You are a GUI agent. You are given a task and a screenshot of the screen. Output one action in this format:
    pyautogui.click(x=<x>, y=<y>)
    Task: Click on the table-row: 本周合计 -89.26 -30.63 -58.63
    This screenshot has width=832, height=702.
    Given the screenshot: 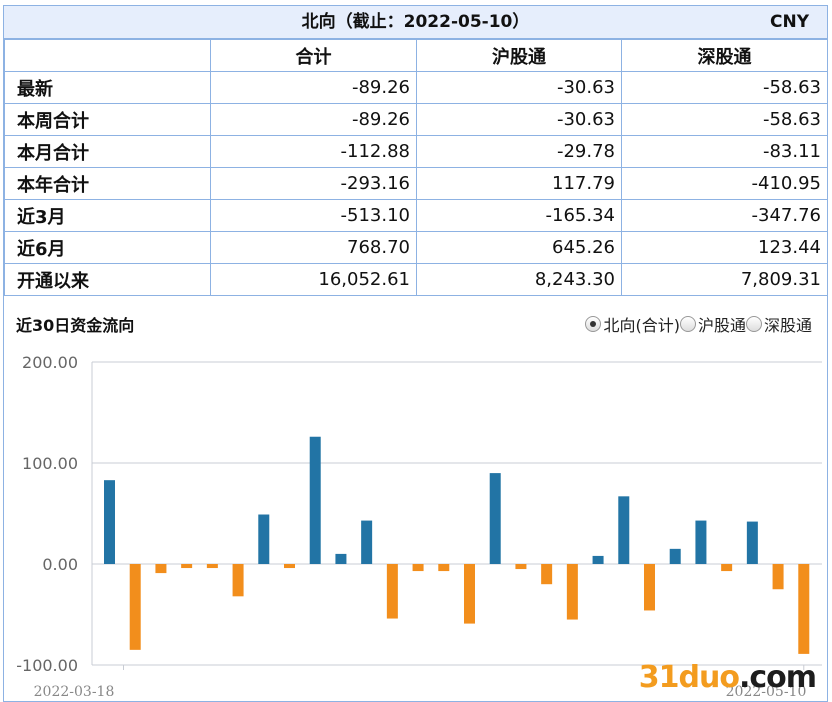 What is the action you would take?
    pyautogui.click(x=416, y=119)
    